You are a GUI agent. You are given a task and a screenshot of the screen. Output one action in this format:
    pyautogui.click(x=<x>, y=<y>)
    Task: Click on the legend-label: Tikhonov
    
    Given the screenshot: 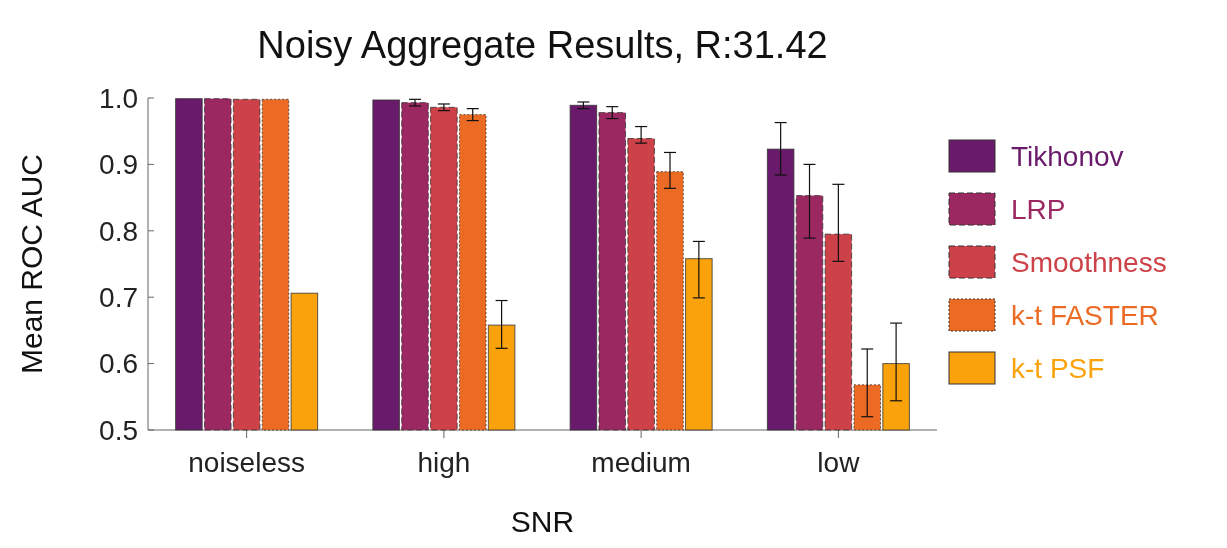 What is the action you would take?
    pyautogui.click(x=1067, y=156)
    